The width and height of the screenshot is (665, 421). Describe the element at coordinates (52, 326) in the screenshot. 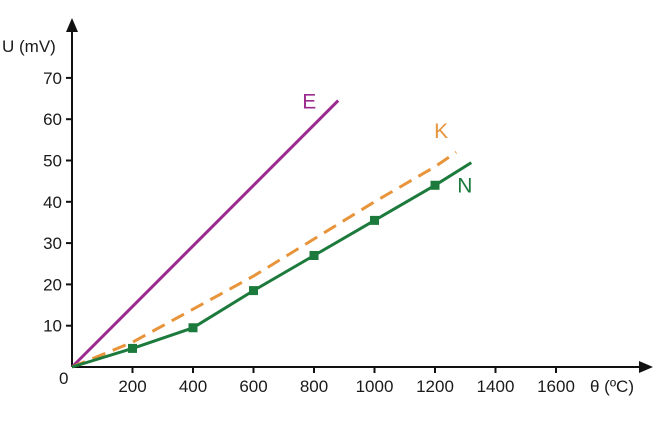

I see `y-tick-label: 10` at that location.